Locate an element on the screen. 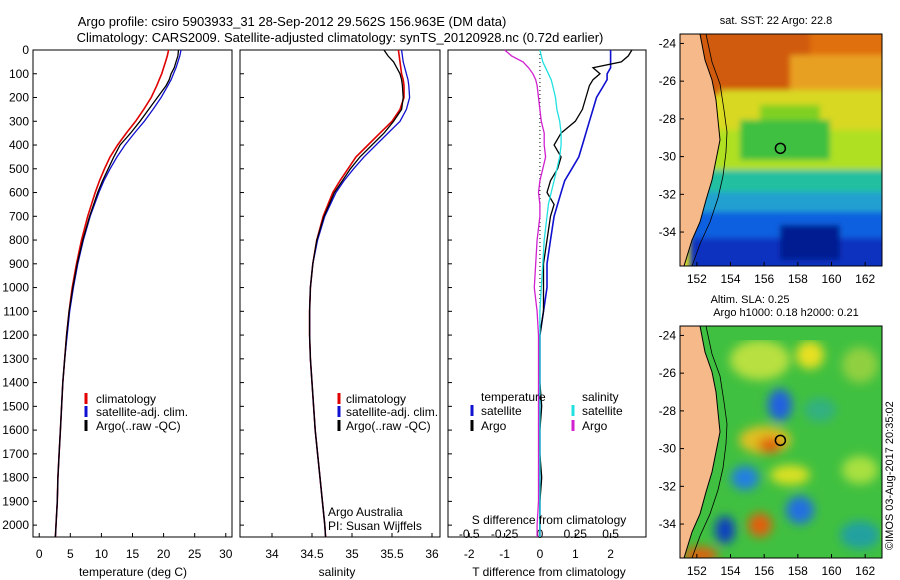 The width and height of the screenshot is (900, 580). x-tick-label: 34 is located at coordinates (272, 554).